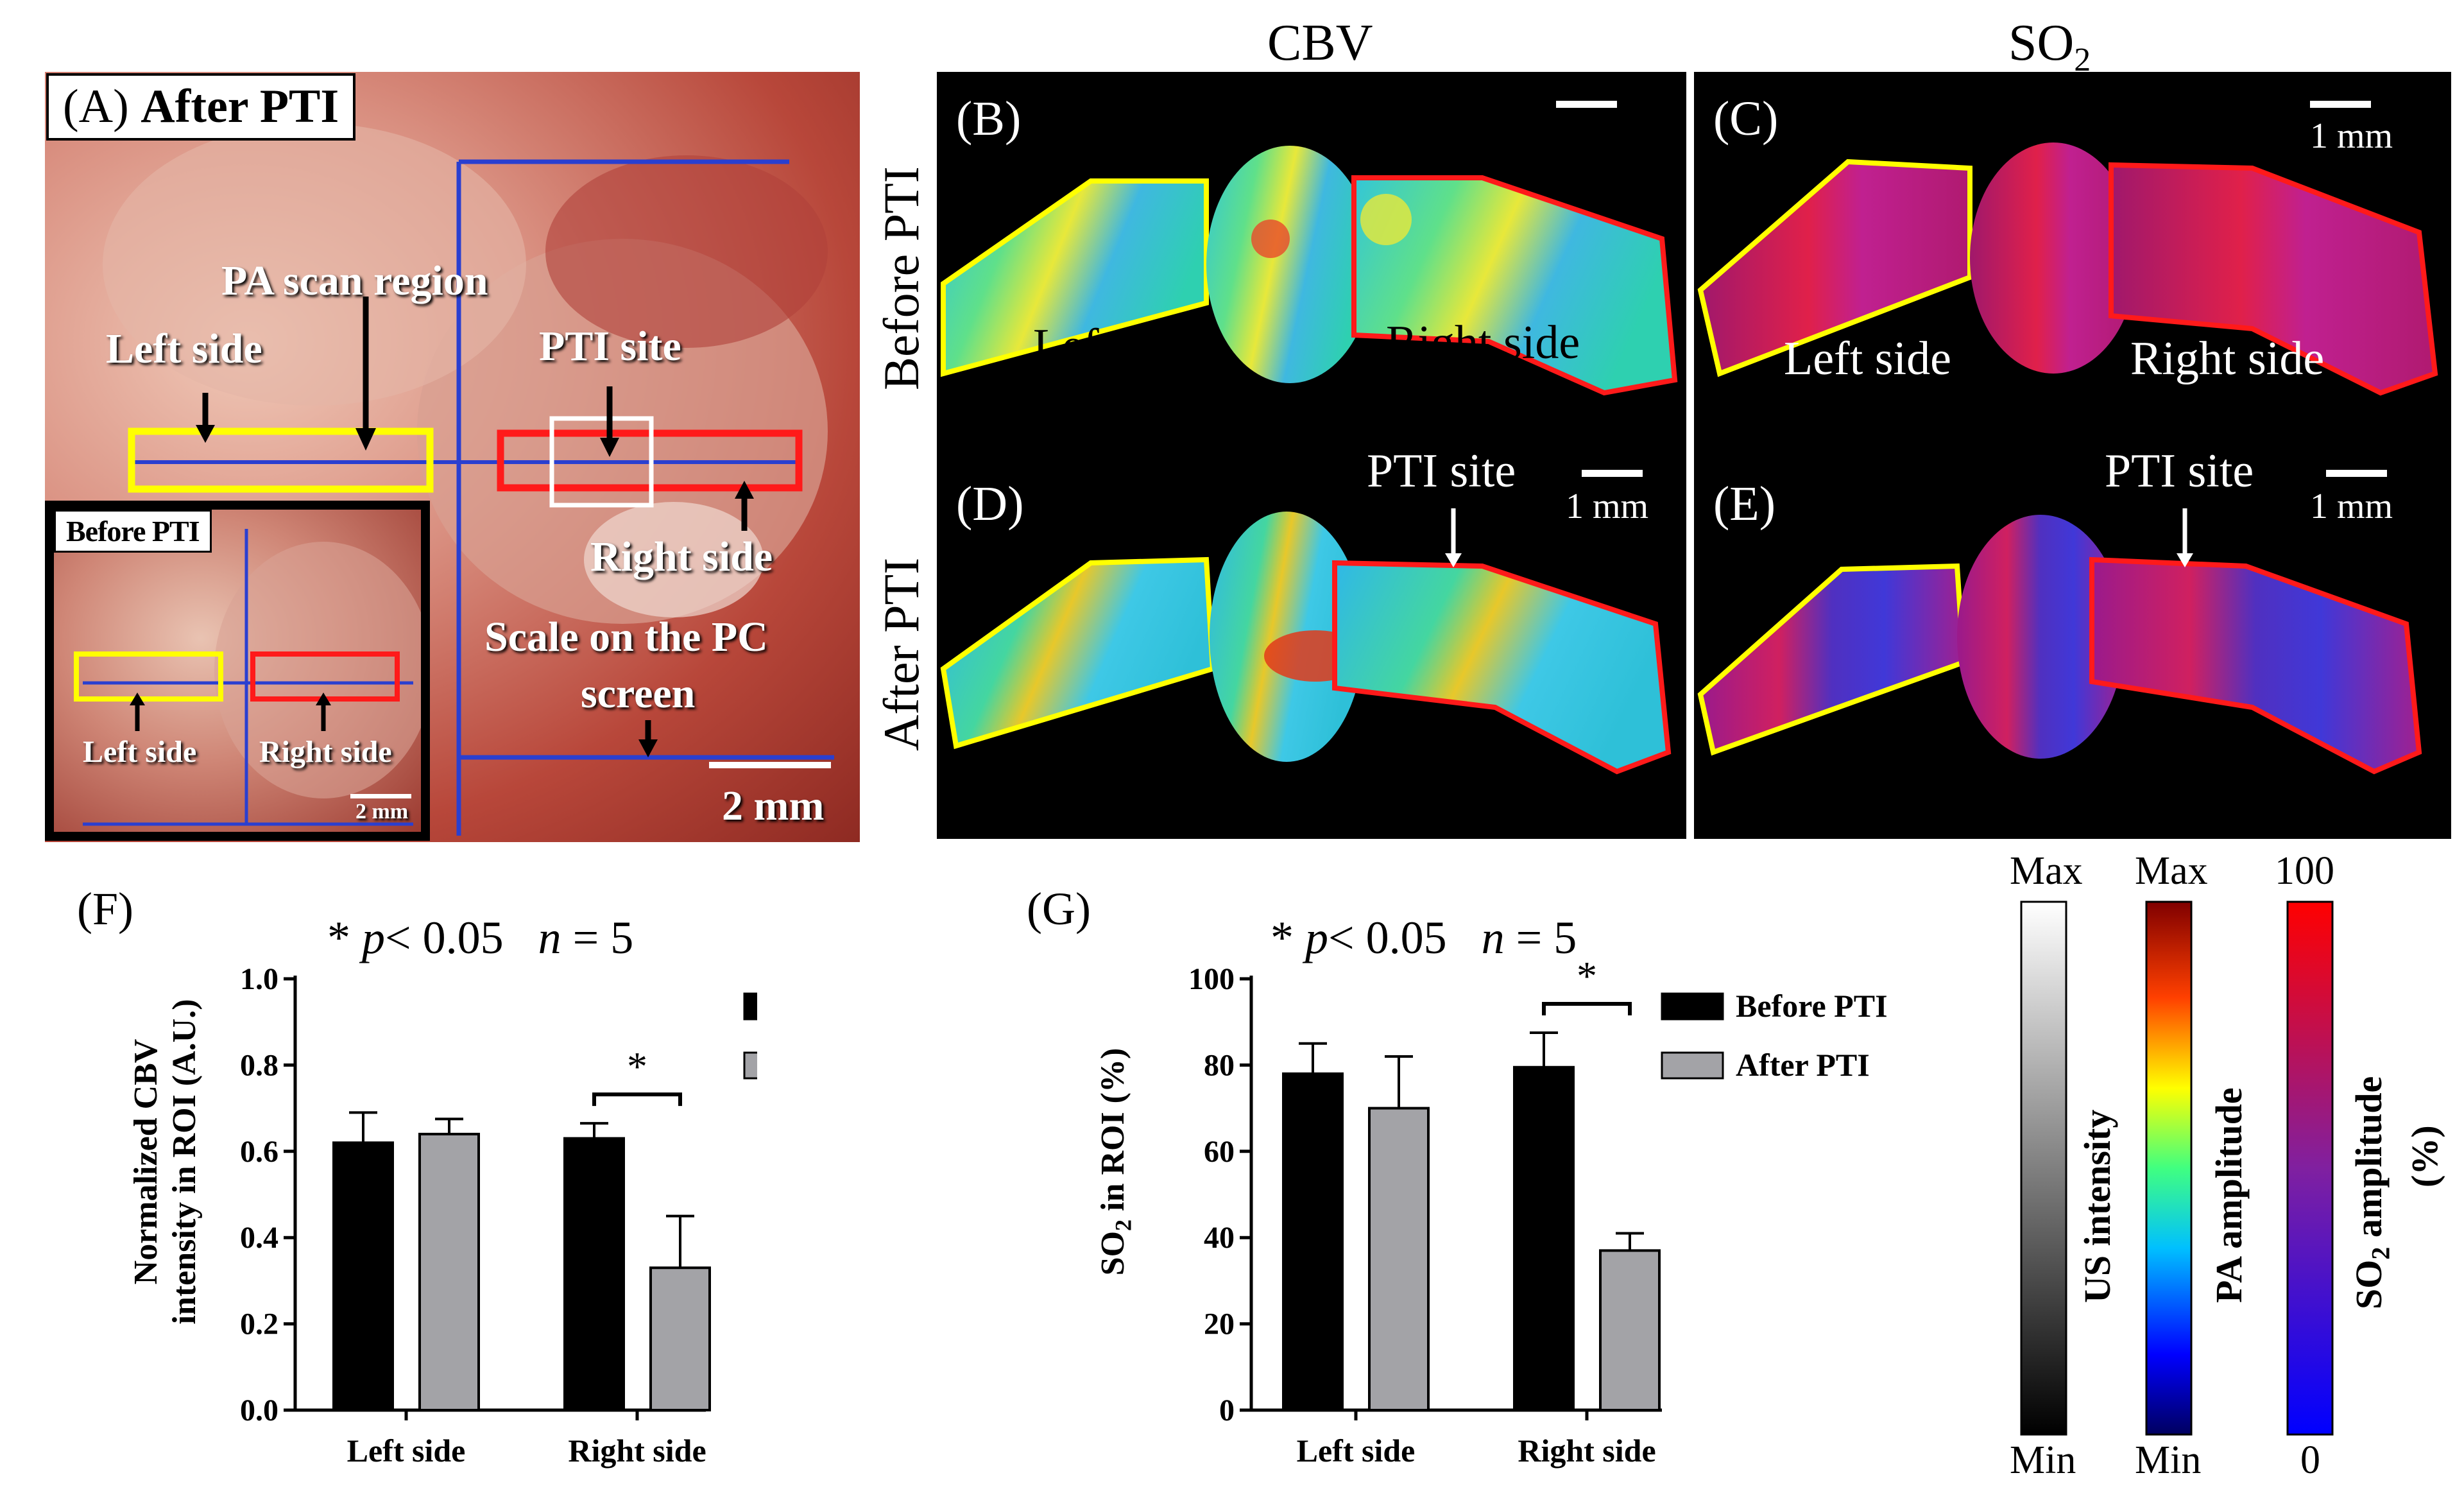 The width and height of the screenshot is (2464, 1491). What do you see at coordinates (1483, 342) in the screenshot?
I see `panel-b-right-label: Right side` at bounding box center [1483, 342].